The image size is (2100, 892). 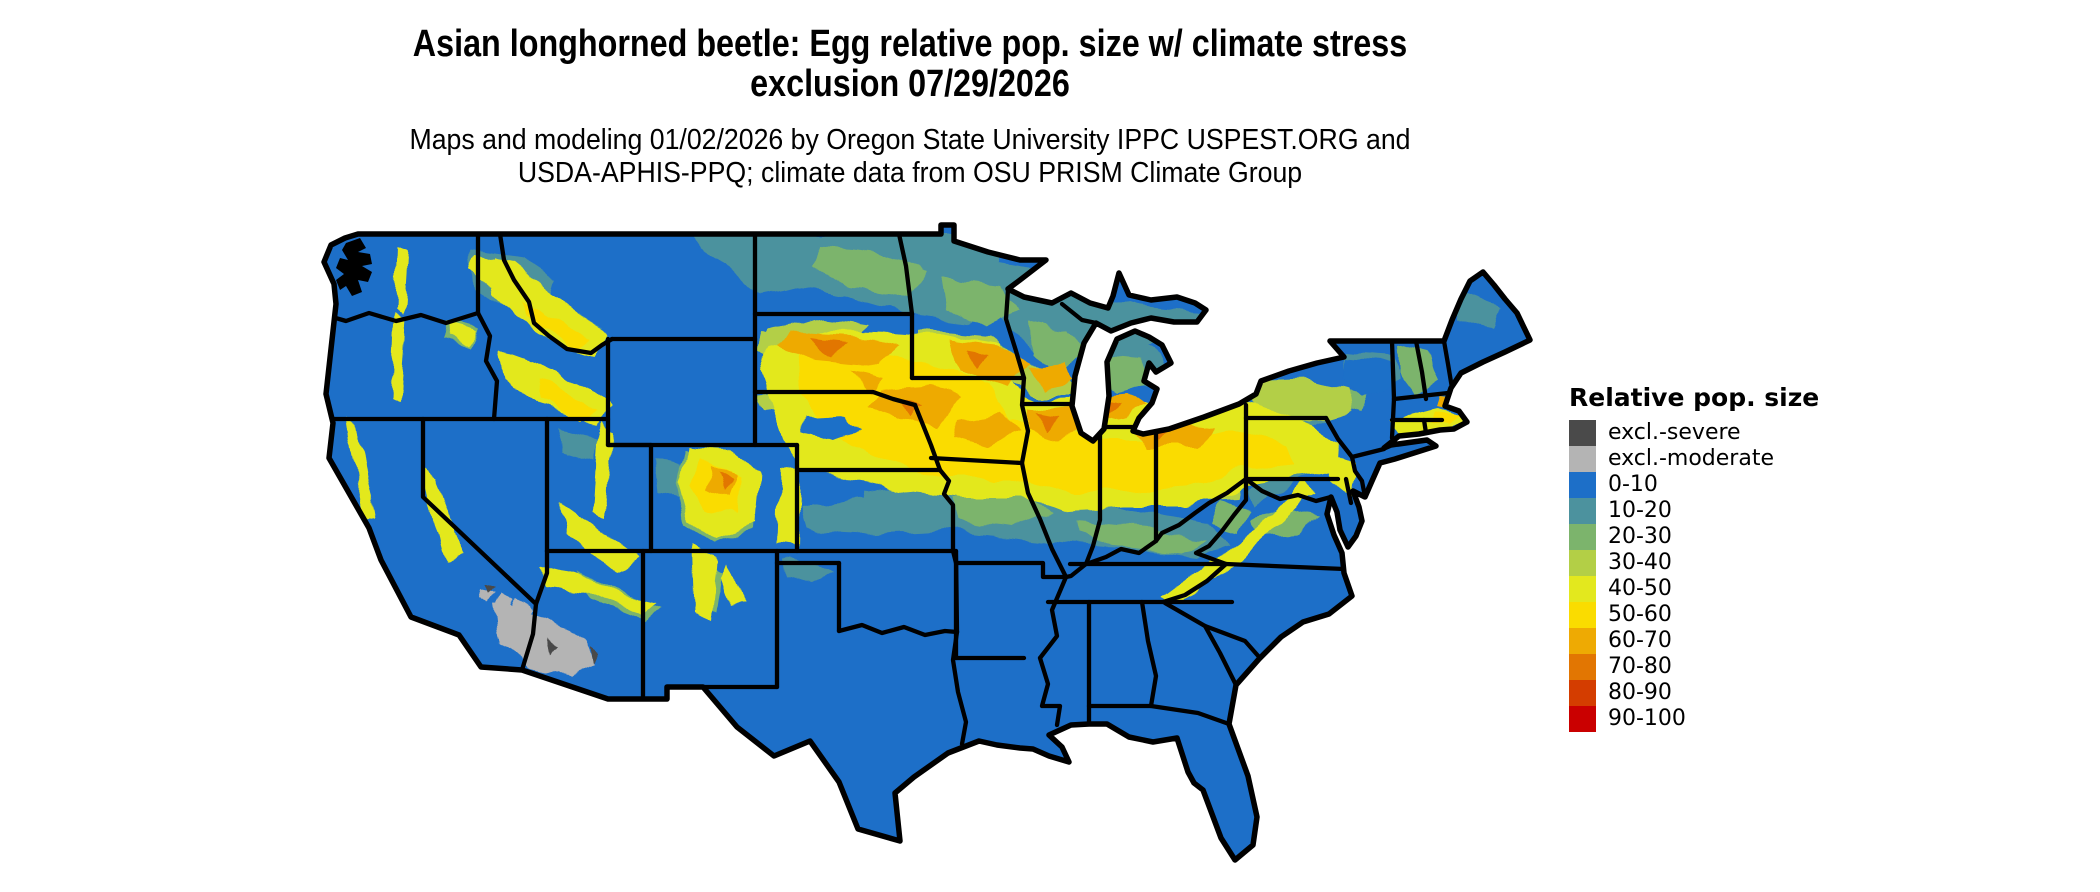 I want to click on heat-blue-cores, so click(x=1098, y=399).